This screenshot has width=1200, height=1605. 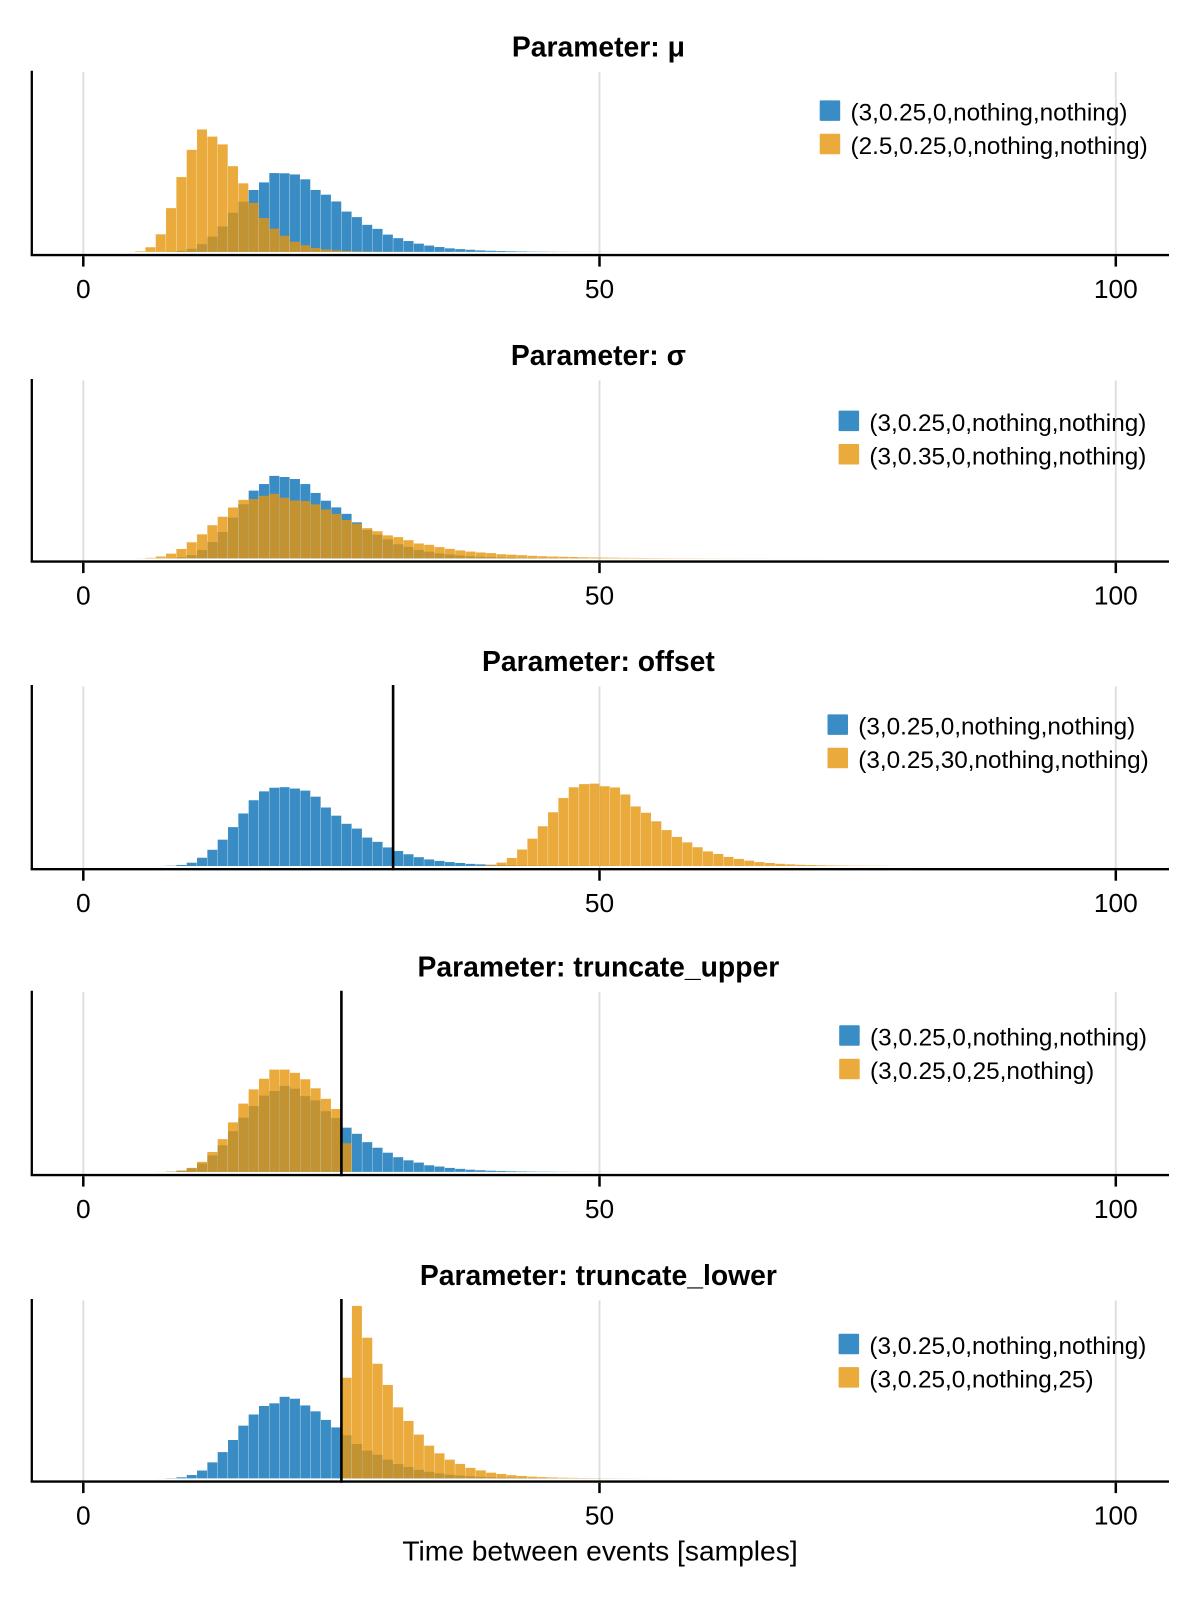 I want to click on svg-text: Parameter: offset, so click(x=598, y=661).